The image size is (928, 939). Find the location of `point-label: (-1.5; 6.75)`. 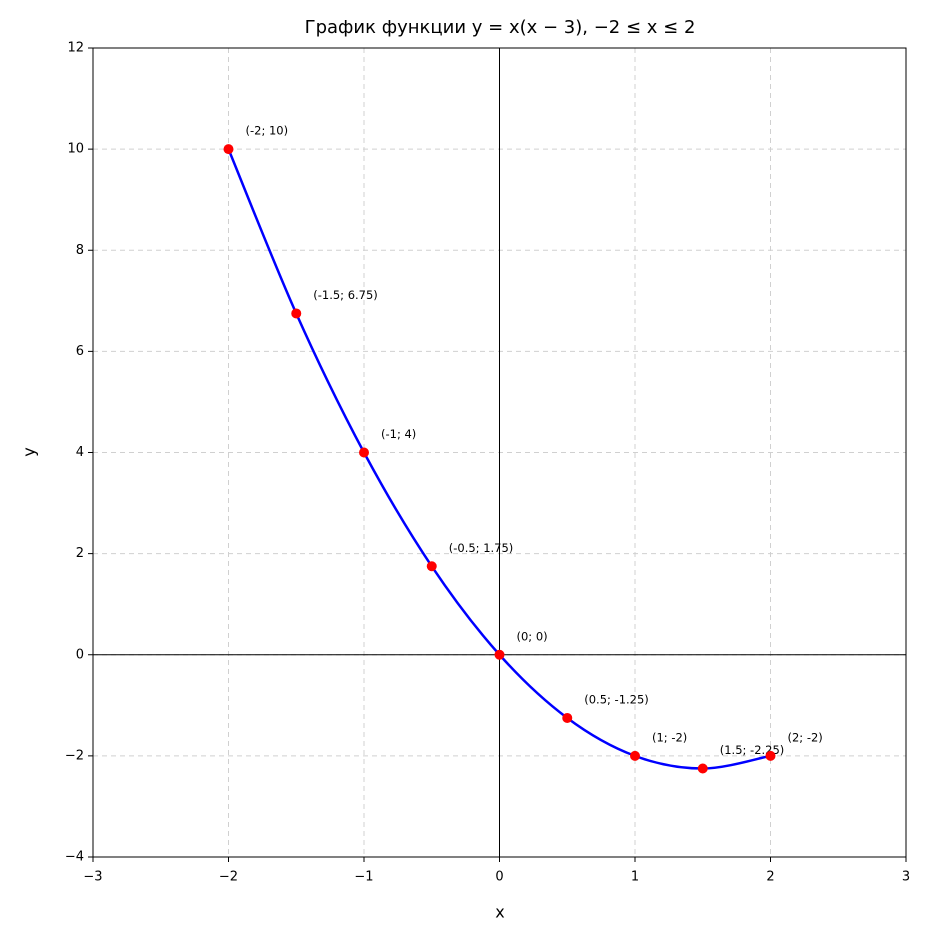

point-label: (-1.5; 6.75) is located at coordinates (345, 295).